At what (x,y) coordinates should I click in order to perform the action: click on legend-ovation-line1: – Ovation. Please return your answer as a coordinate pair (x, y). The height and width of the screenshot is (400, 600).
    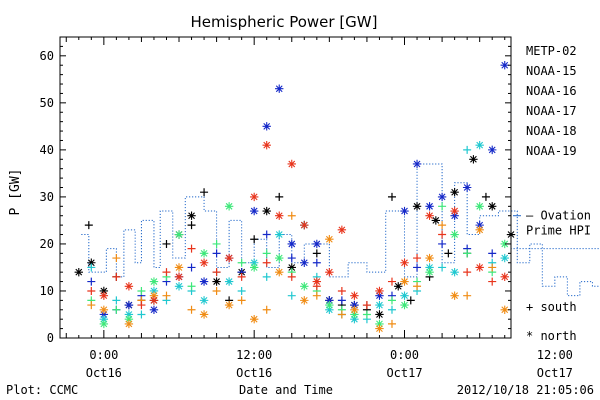
    Looking at the image, I should click on (558, 216).